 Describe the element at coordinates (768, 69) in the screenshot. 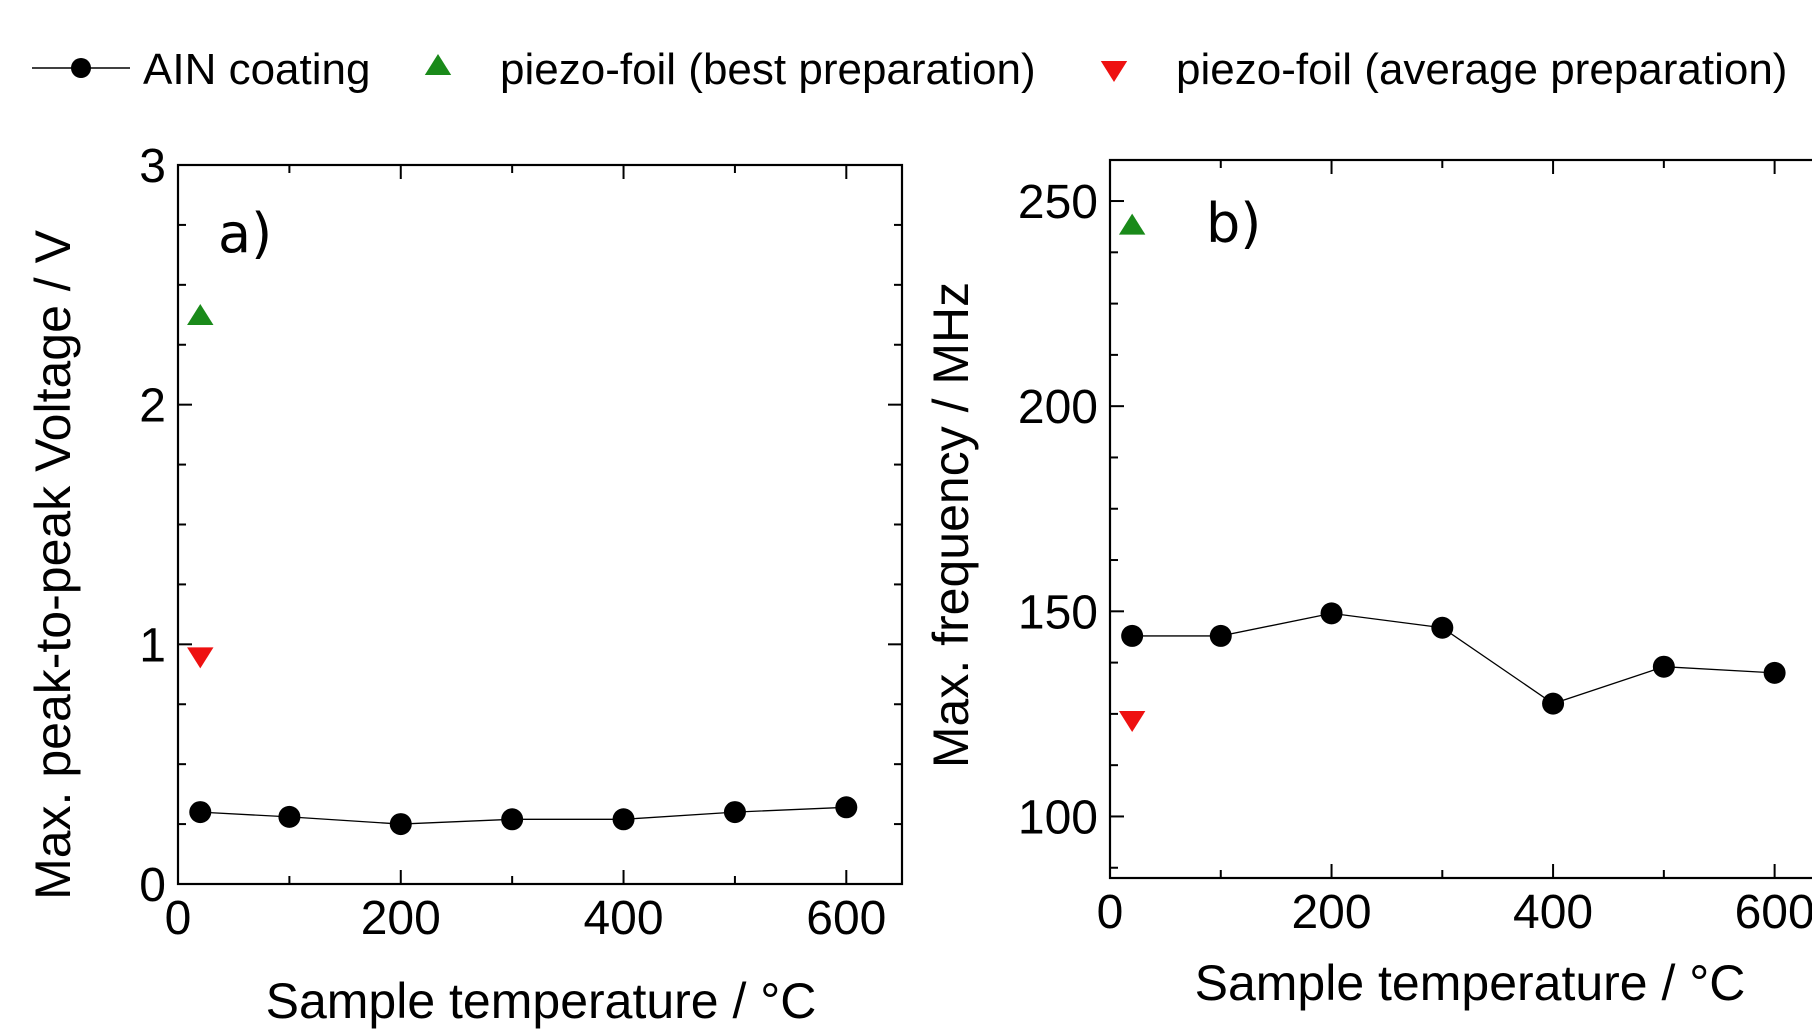

I see `legend-label: piezo-foil (best preparation)` at that location.